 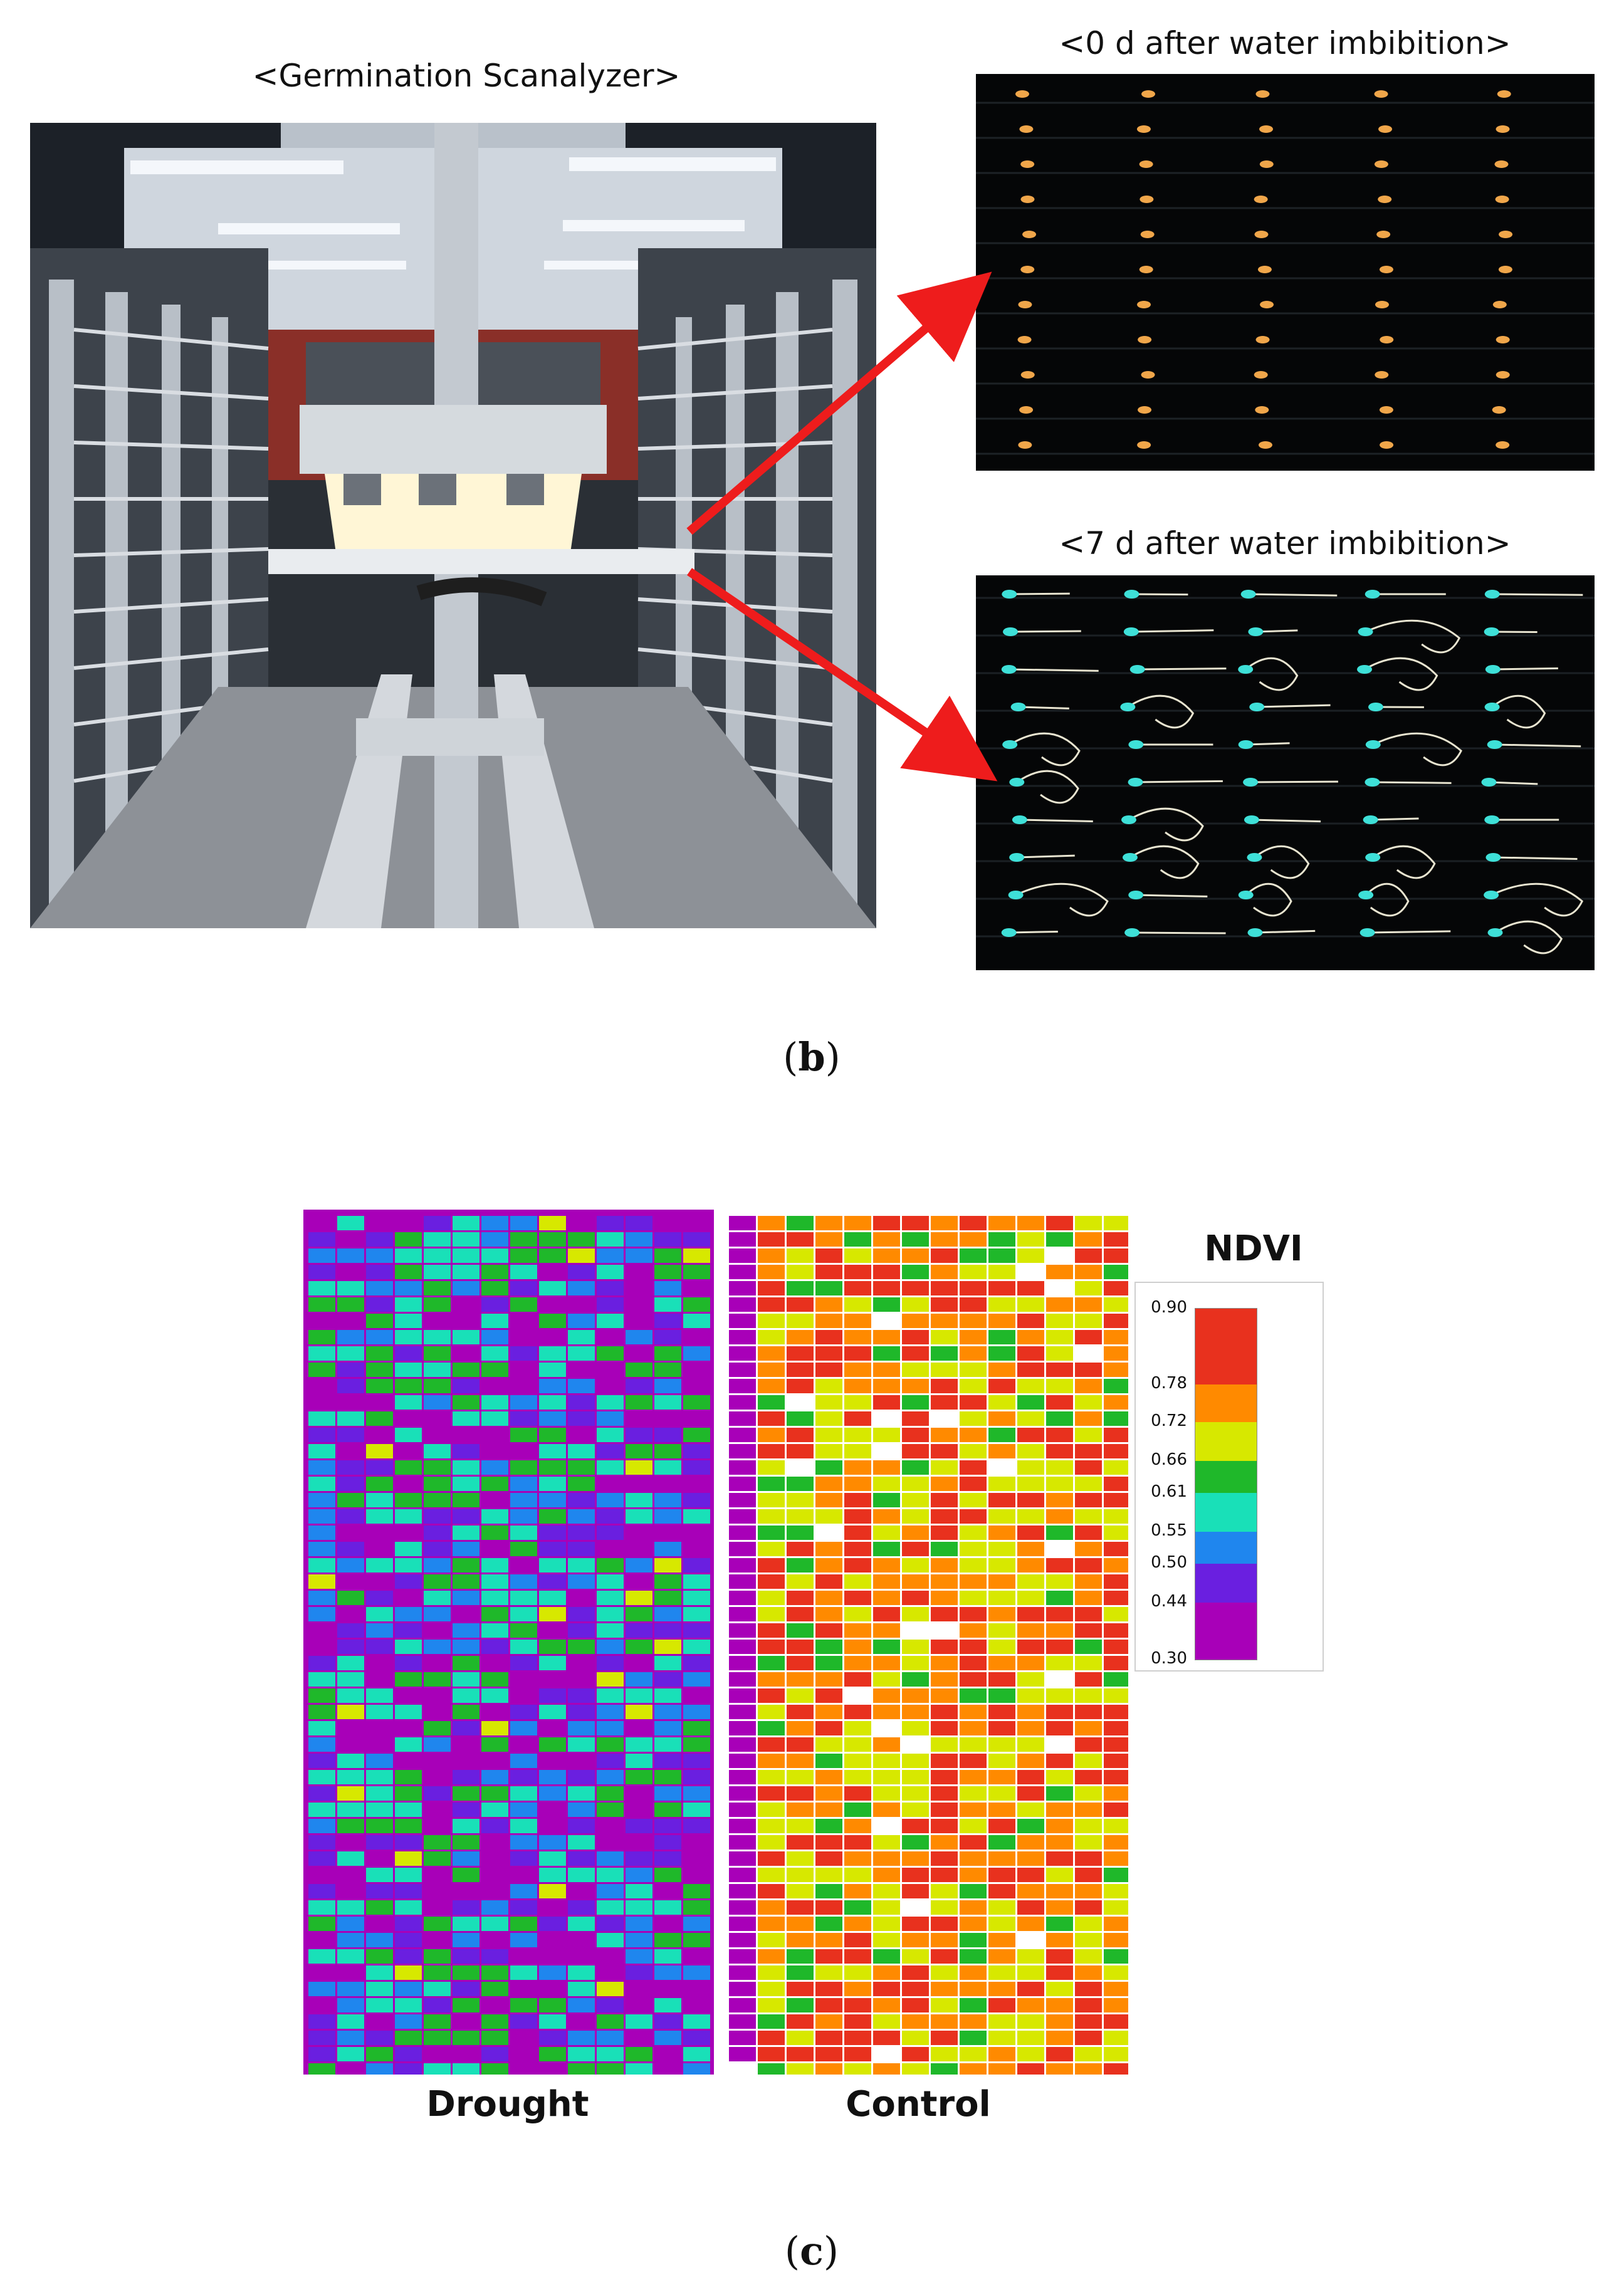 I want to click on seedling-shoot, so click(x=1489, y=782).